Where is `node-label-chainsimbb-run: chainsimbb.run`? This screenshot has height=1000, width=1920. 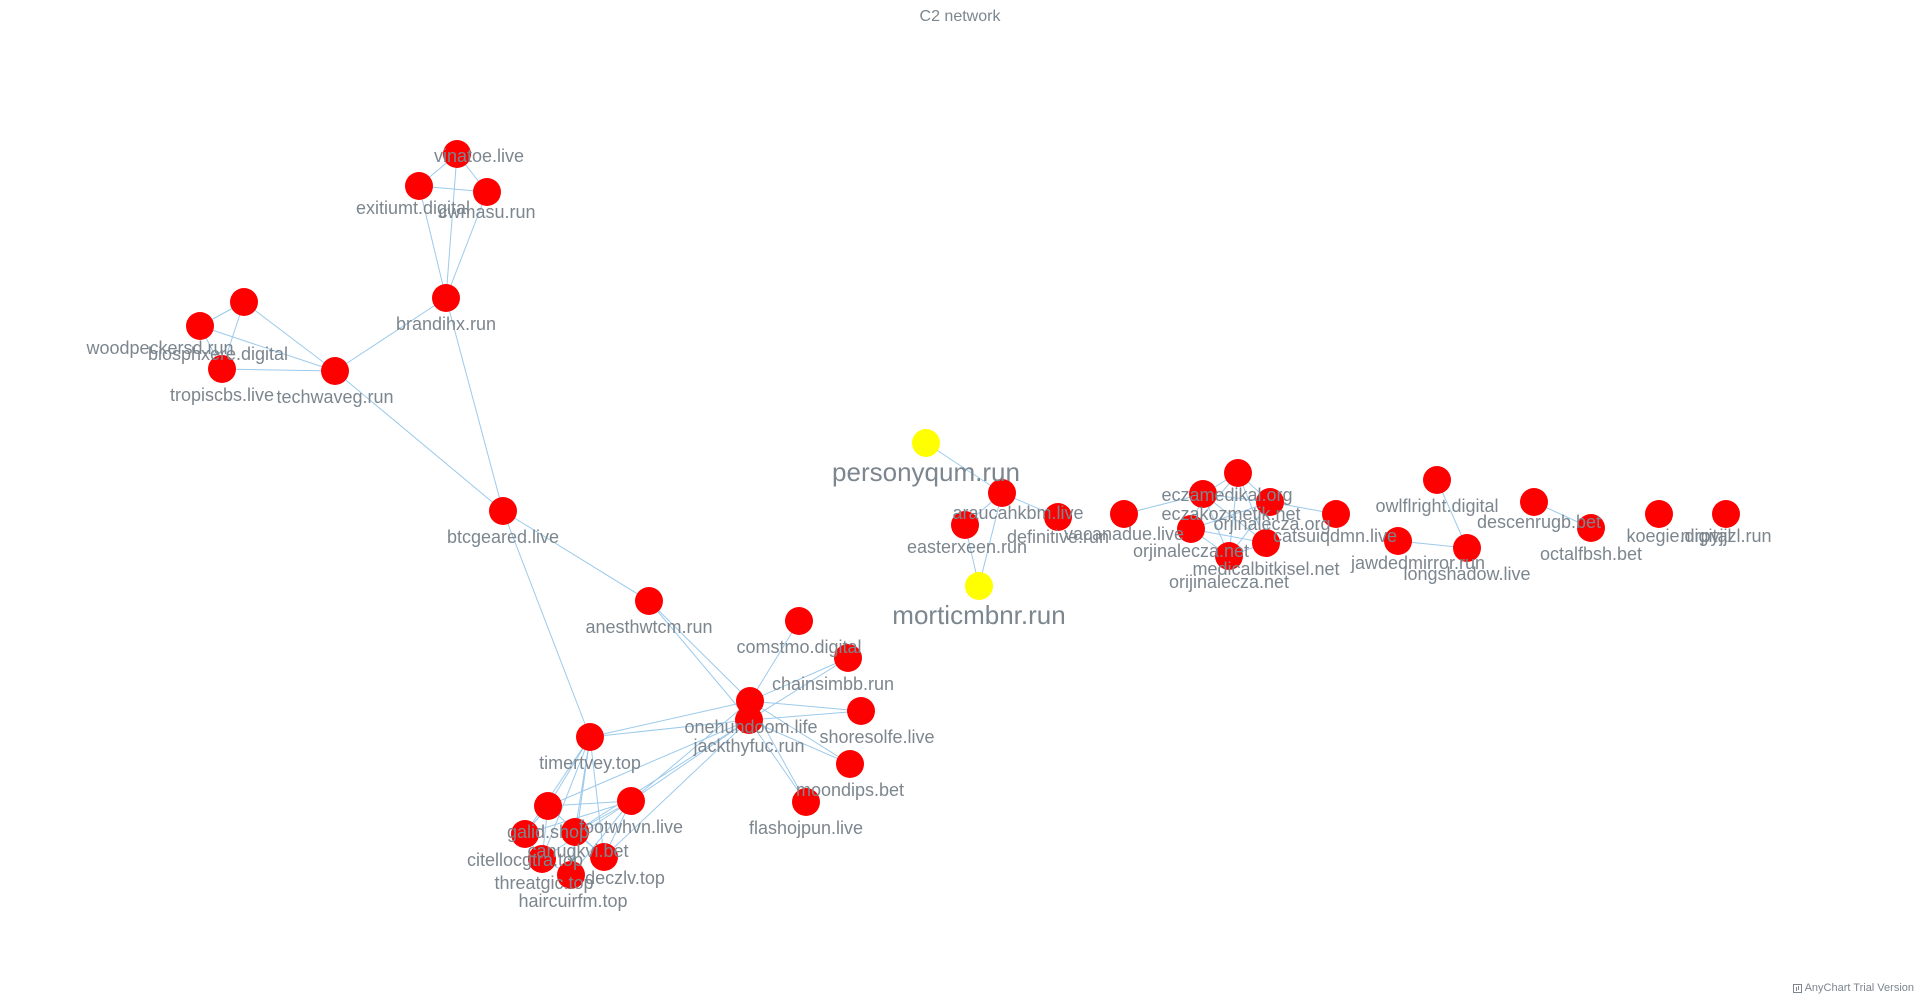 node-label-chainsimbb-run: chainsimbb.run is located at coordinates (833, 684).